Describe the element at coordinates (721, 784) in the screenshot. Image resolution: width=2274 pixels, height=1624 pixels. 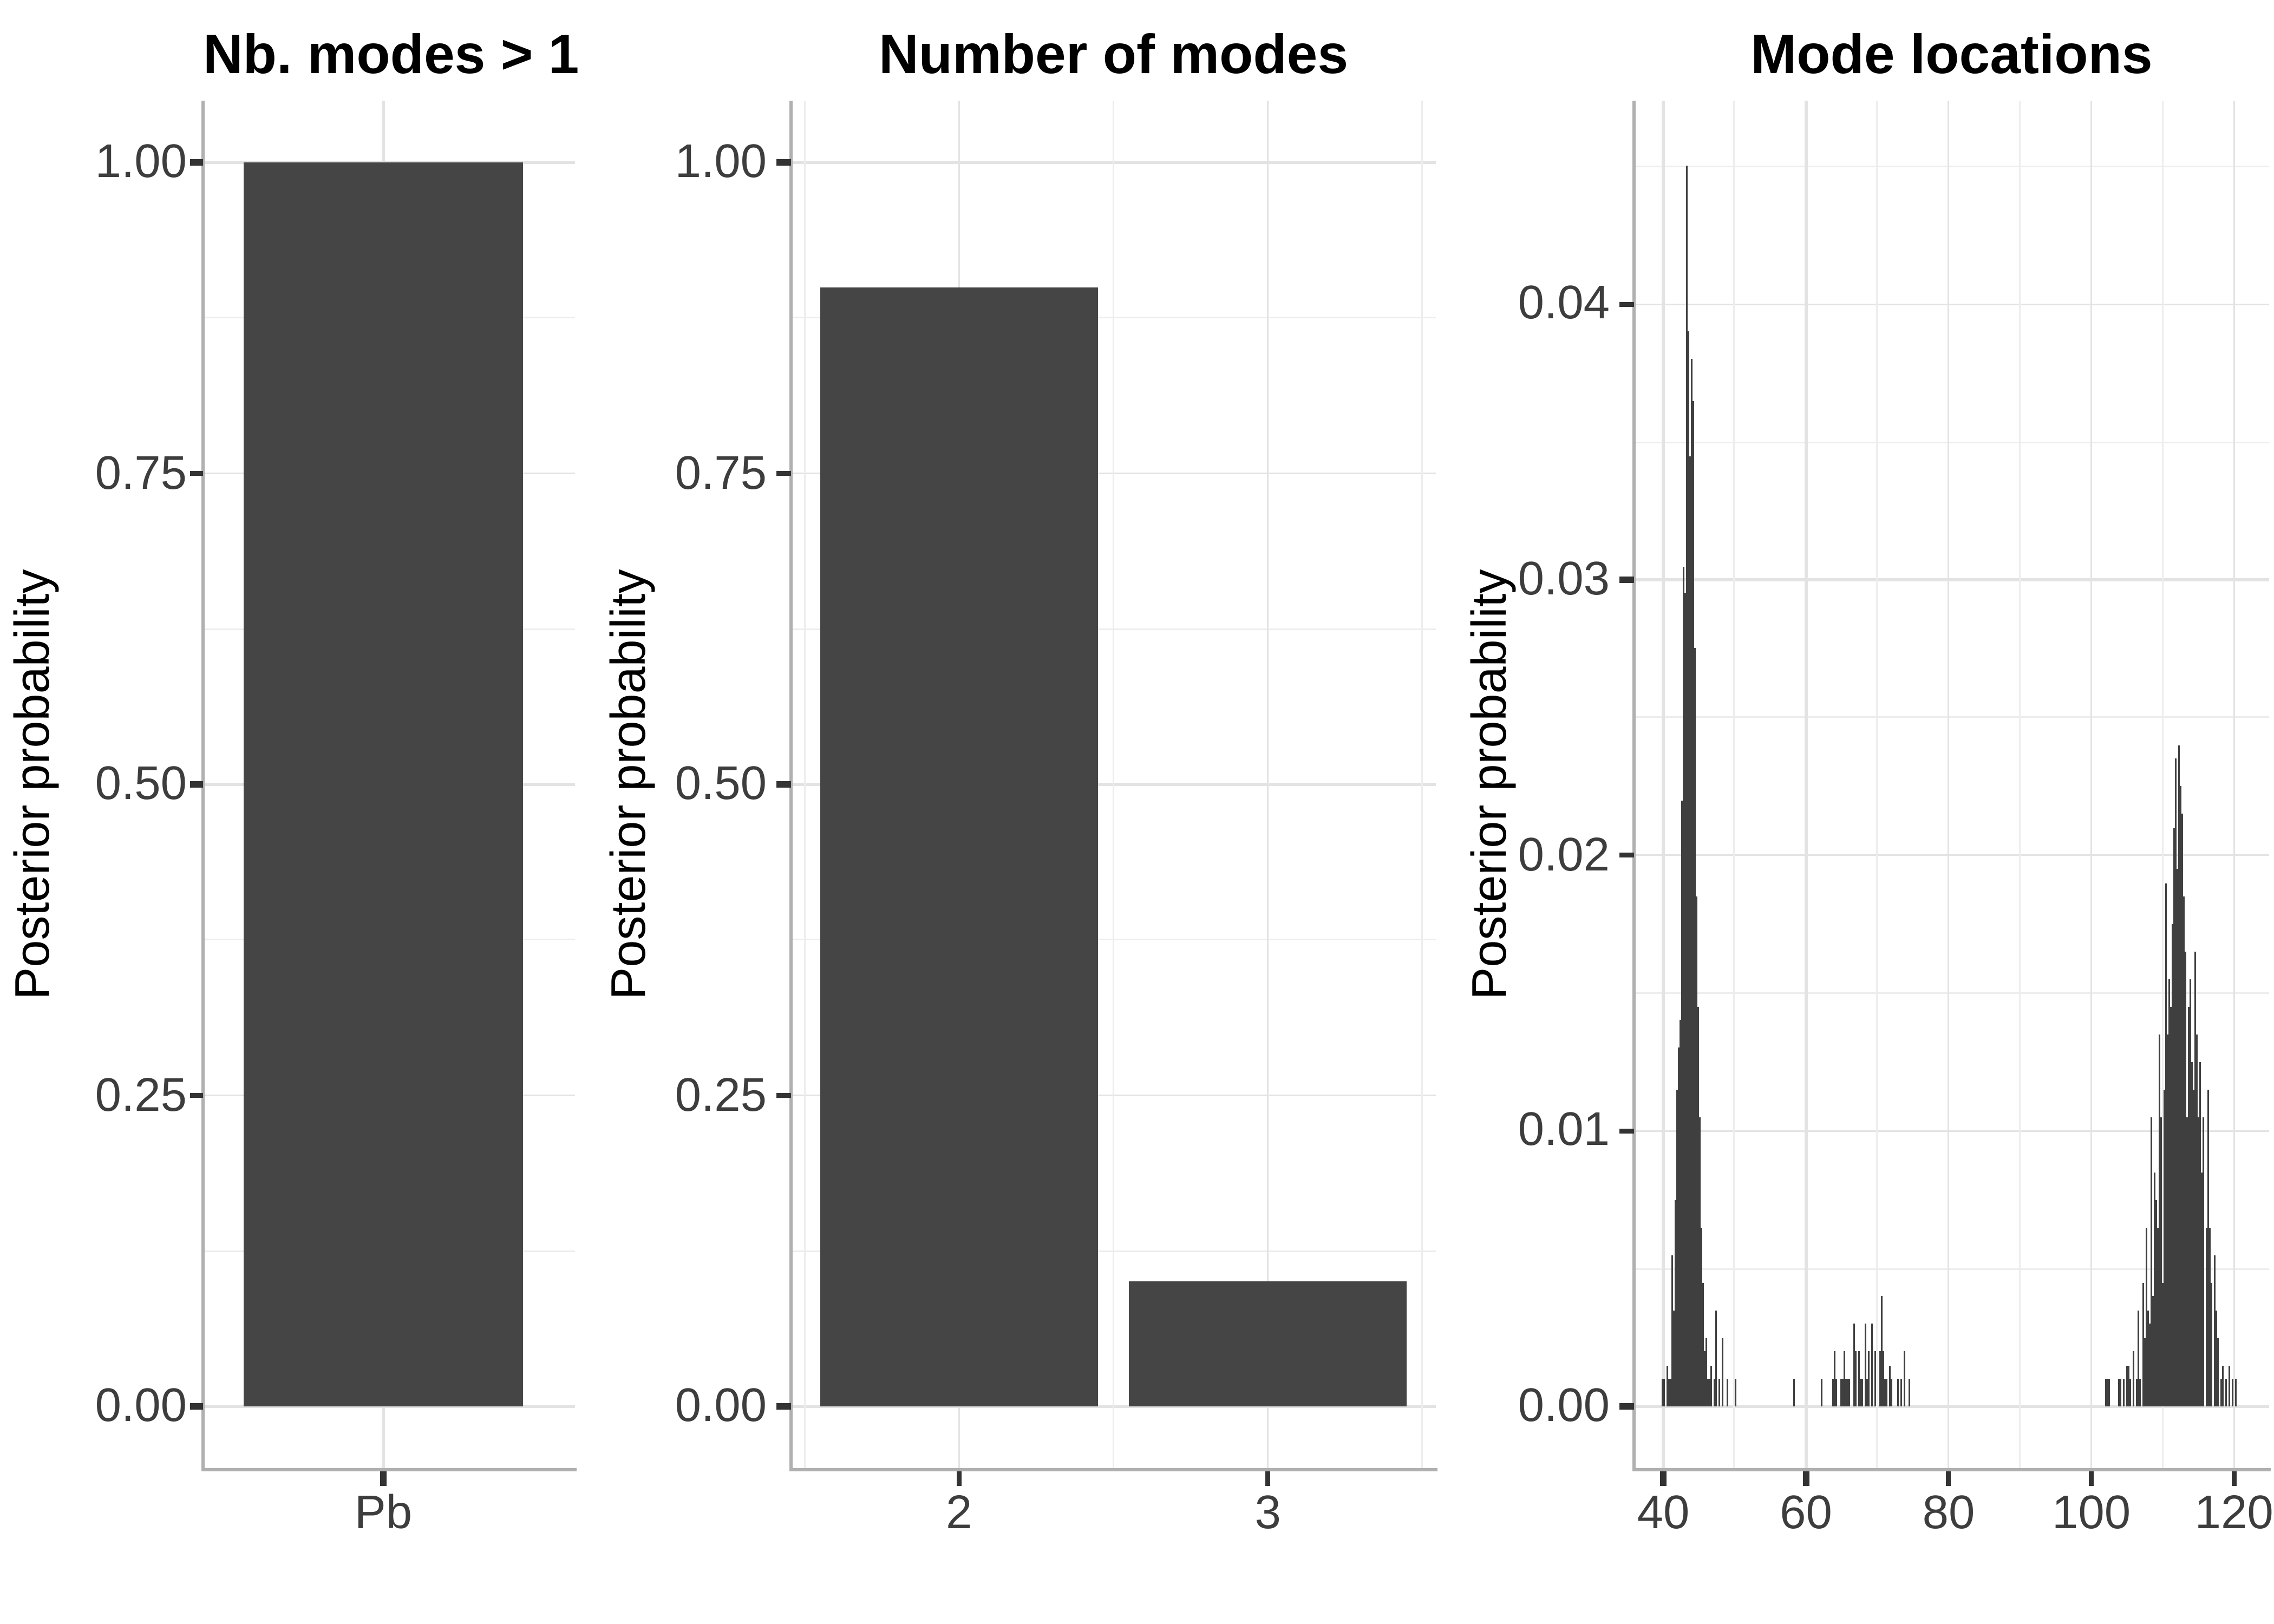
I see `y-tick-label: 0.50` at that location.